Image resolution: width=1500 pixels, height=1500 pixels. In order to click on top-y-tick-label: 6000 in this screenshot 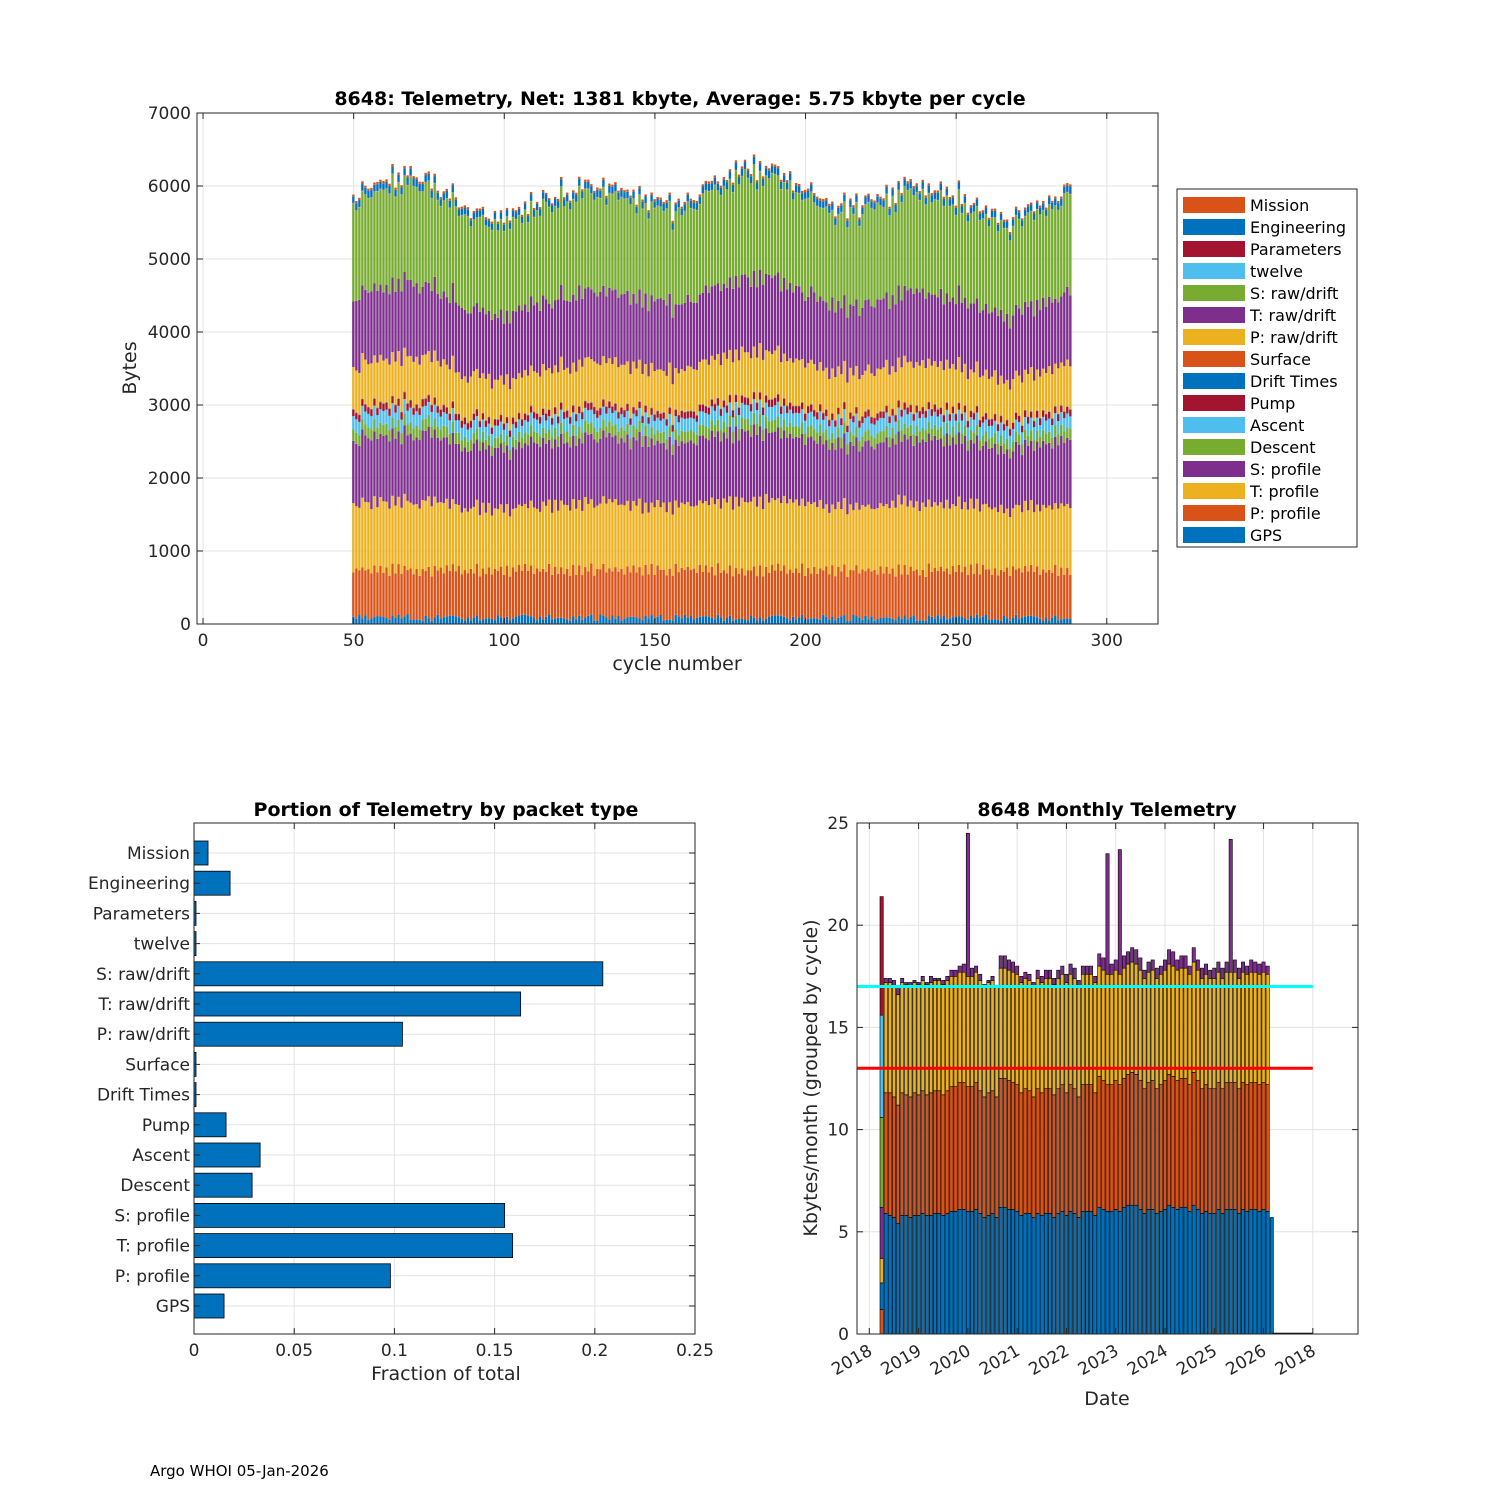, I will do `click(169, 187)`.